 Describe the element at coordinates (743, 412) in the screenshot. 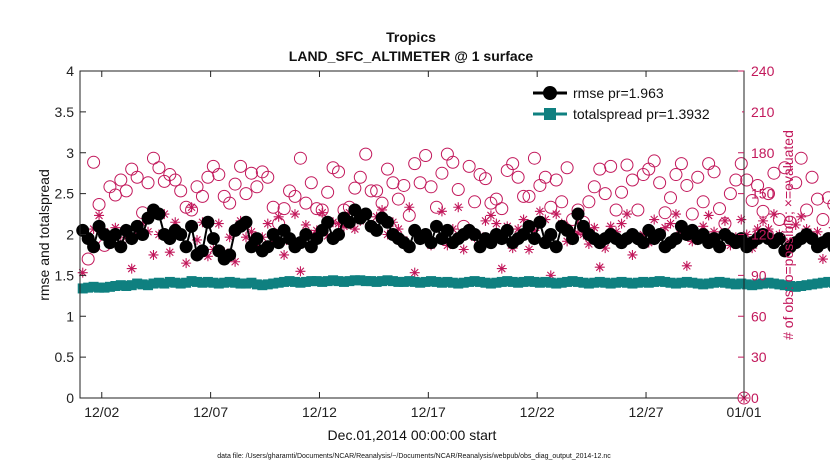

I see `x-tick-label: 01/01` at that location.